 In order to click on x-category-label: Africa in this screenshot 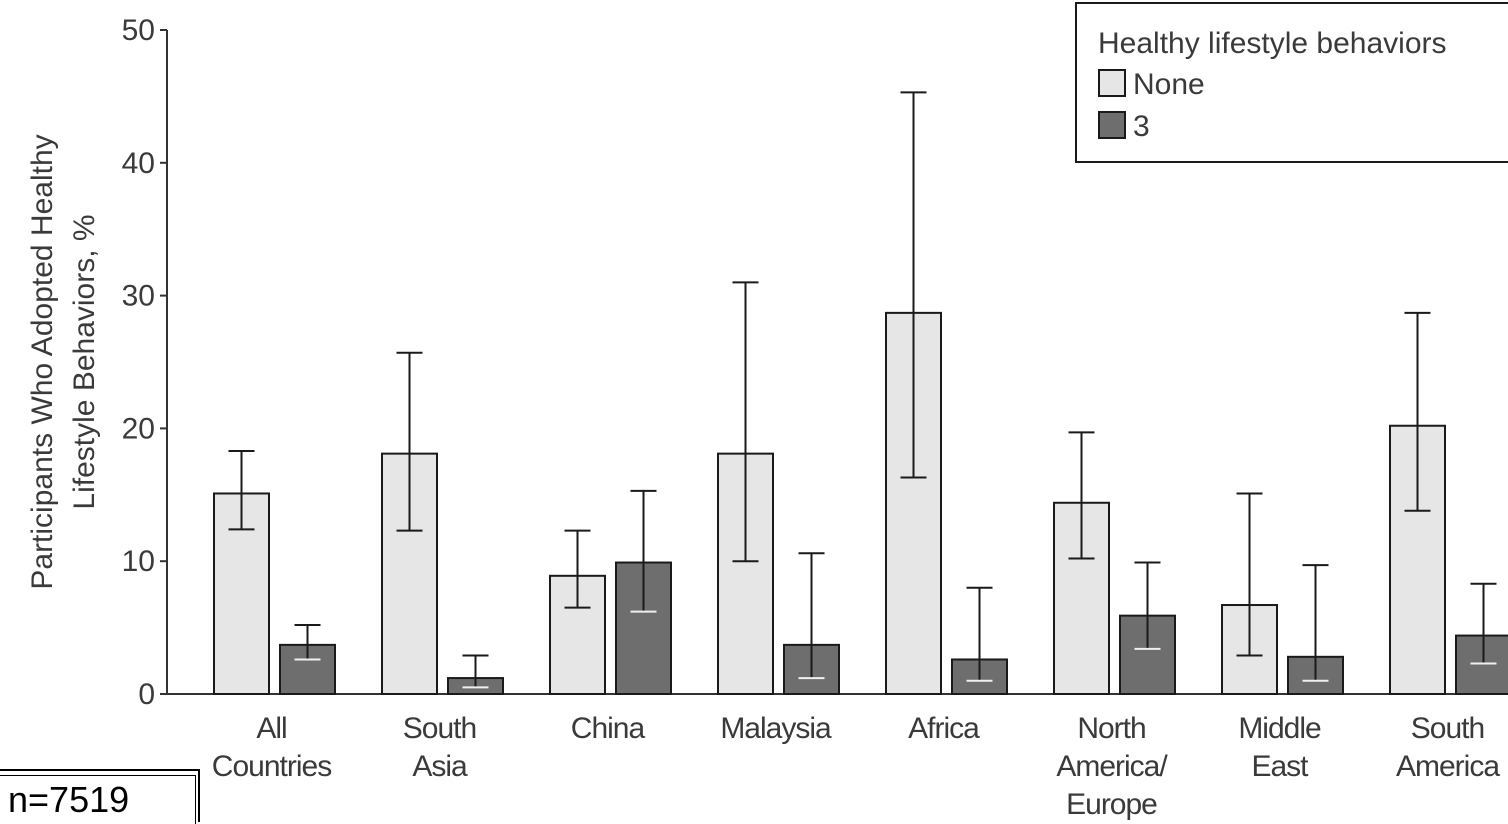, I will do `click(944, 728)`.